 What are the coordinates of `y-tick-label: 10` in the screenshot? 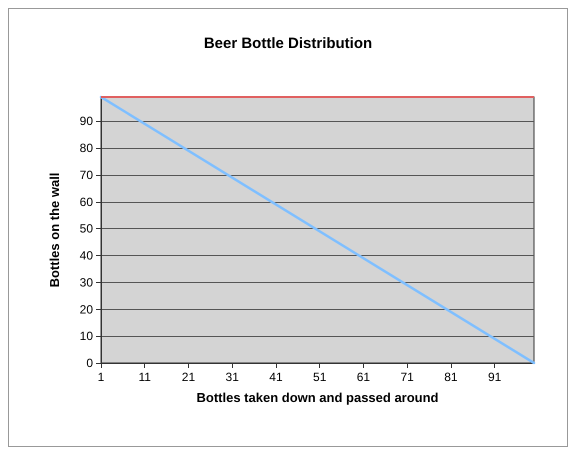 It's located at (87, 336).